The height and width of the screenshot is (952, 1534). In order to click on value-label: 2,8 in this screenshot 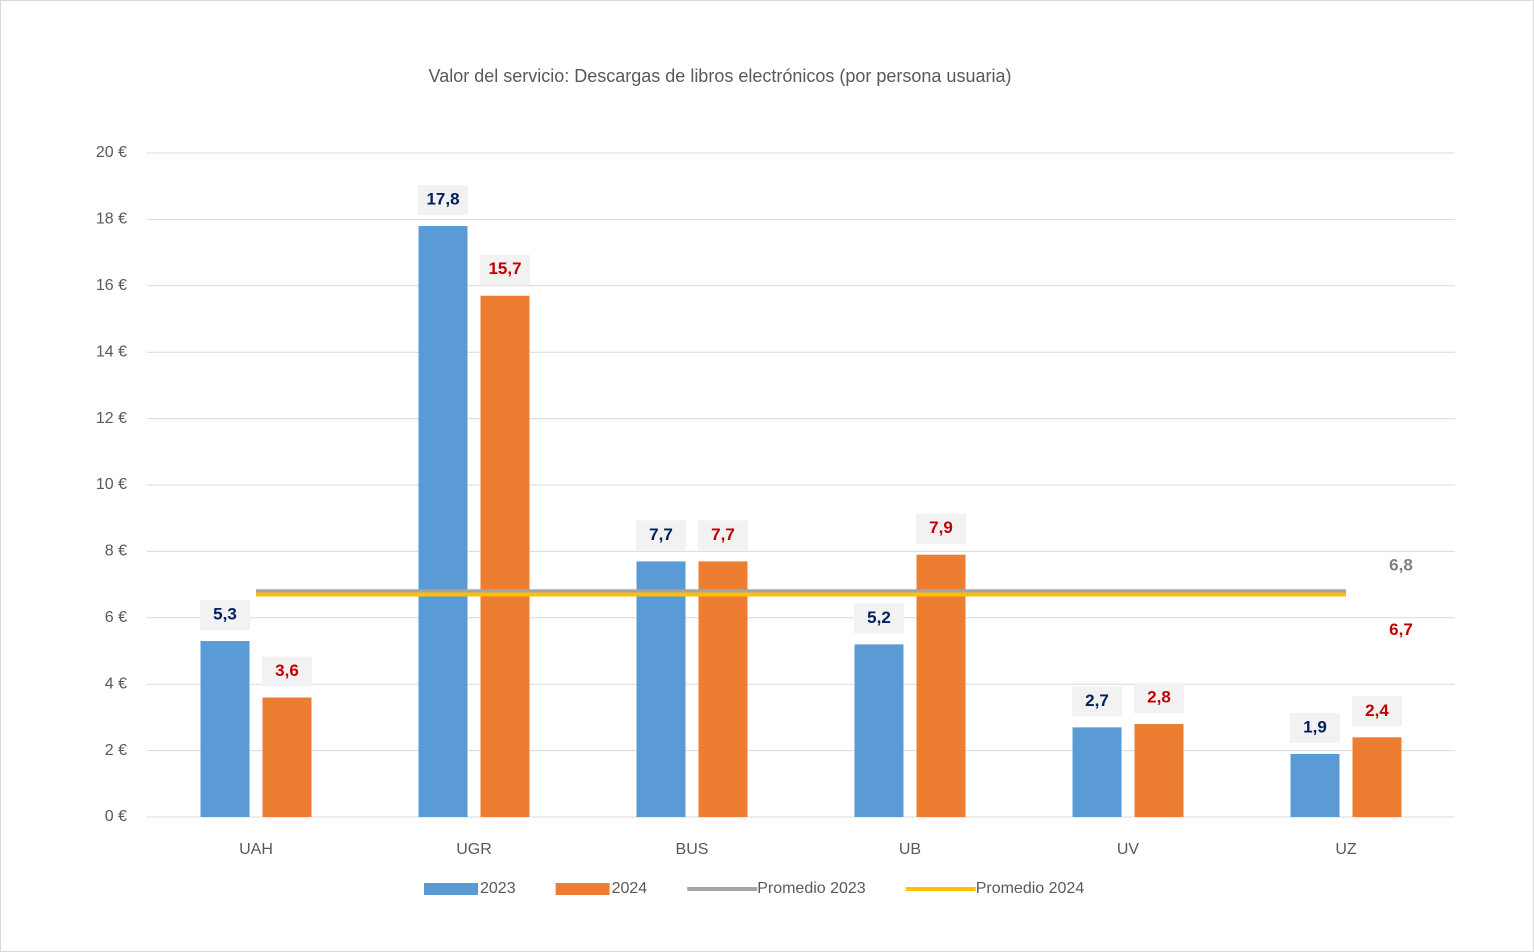, I will do `click(1159, 697)`.